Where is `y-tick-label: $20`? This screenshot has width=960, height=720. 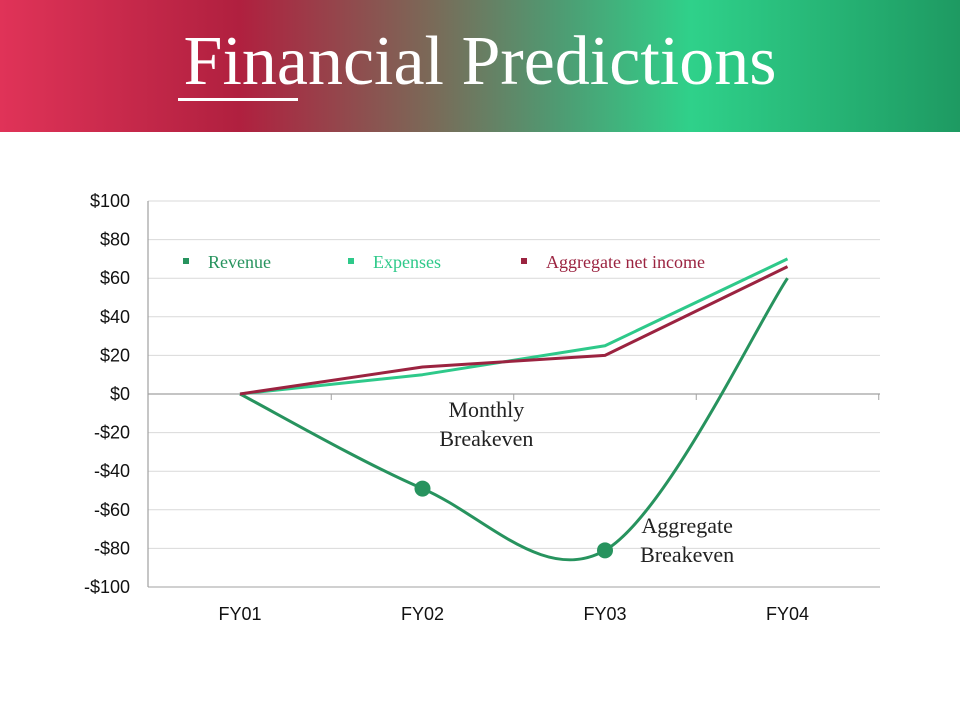 y-tick-label: $20 is located at coordinates (115, 355).